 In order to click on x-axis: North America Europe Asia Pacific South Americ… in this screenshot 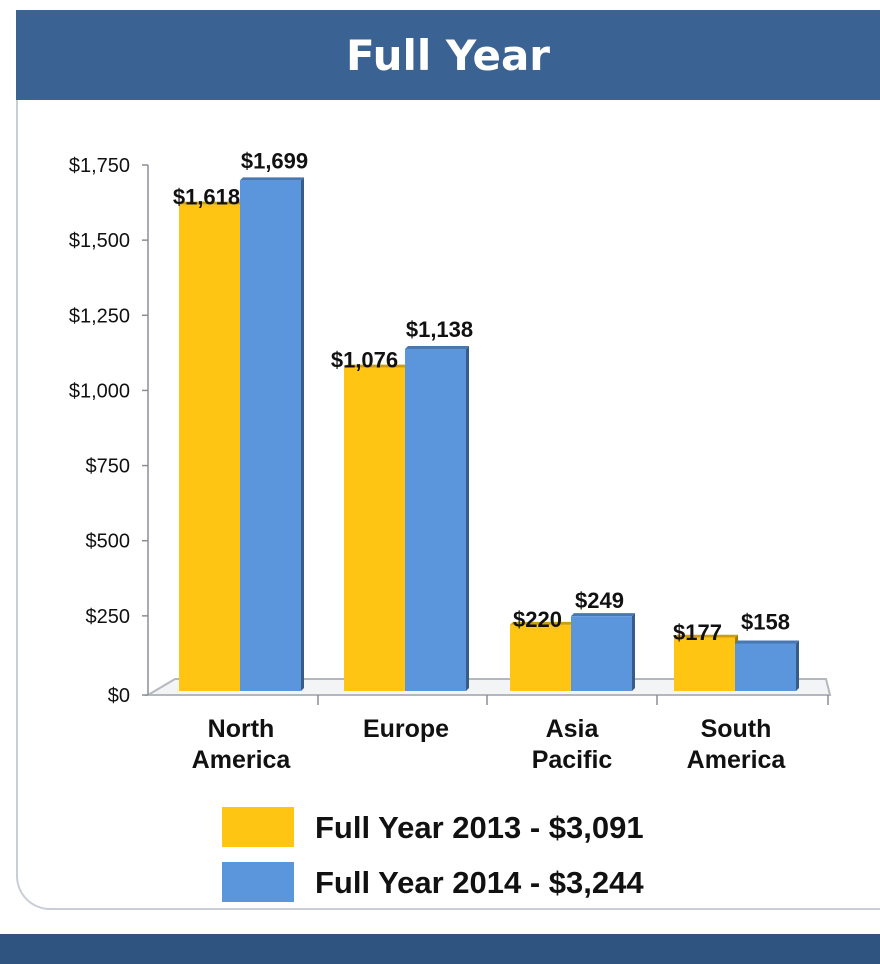, I will do `click(510, 734)`.